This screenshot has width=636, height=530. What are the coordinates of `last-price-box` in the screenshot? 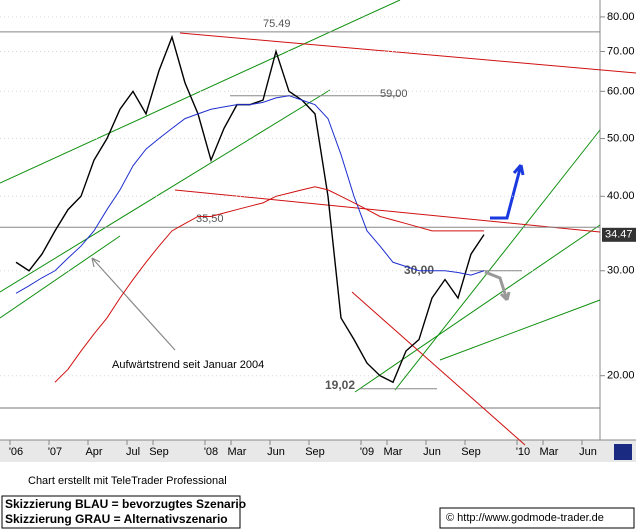 It's located at (619, 234).